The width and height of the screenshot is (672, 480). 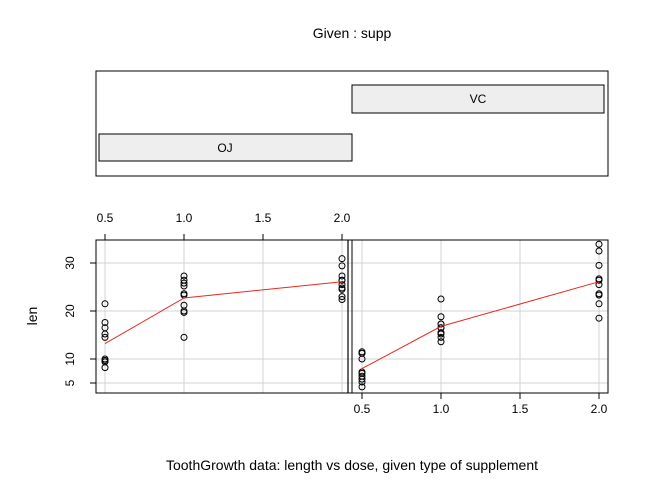 I want to click on panel-frame, so click(x=480, y=316).